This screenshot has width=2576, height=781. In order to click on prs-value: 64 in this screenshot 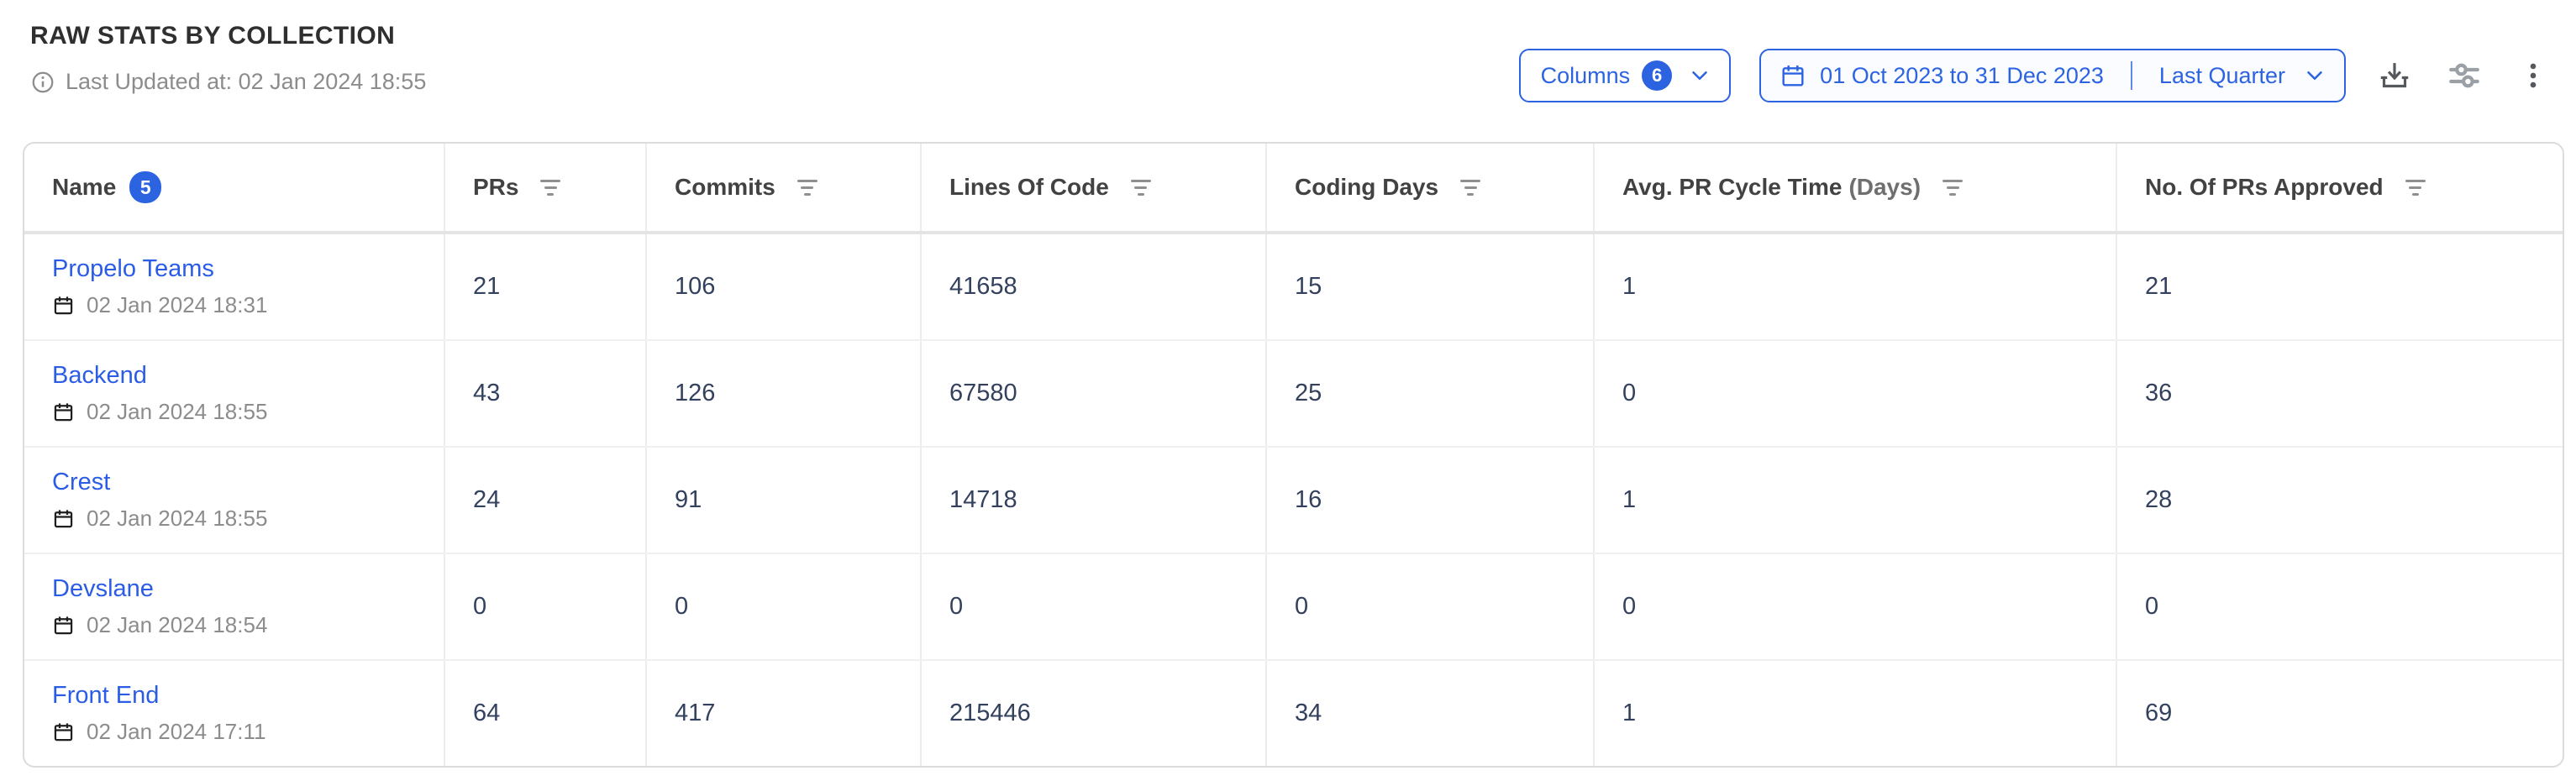, I will do `click(546, 713)`.